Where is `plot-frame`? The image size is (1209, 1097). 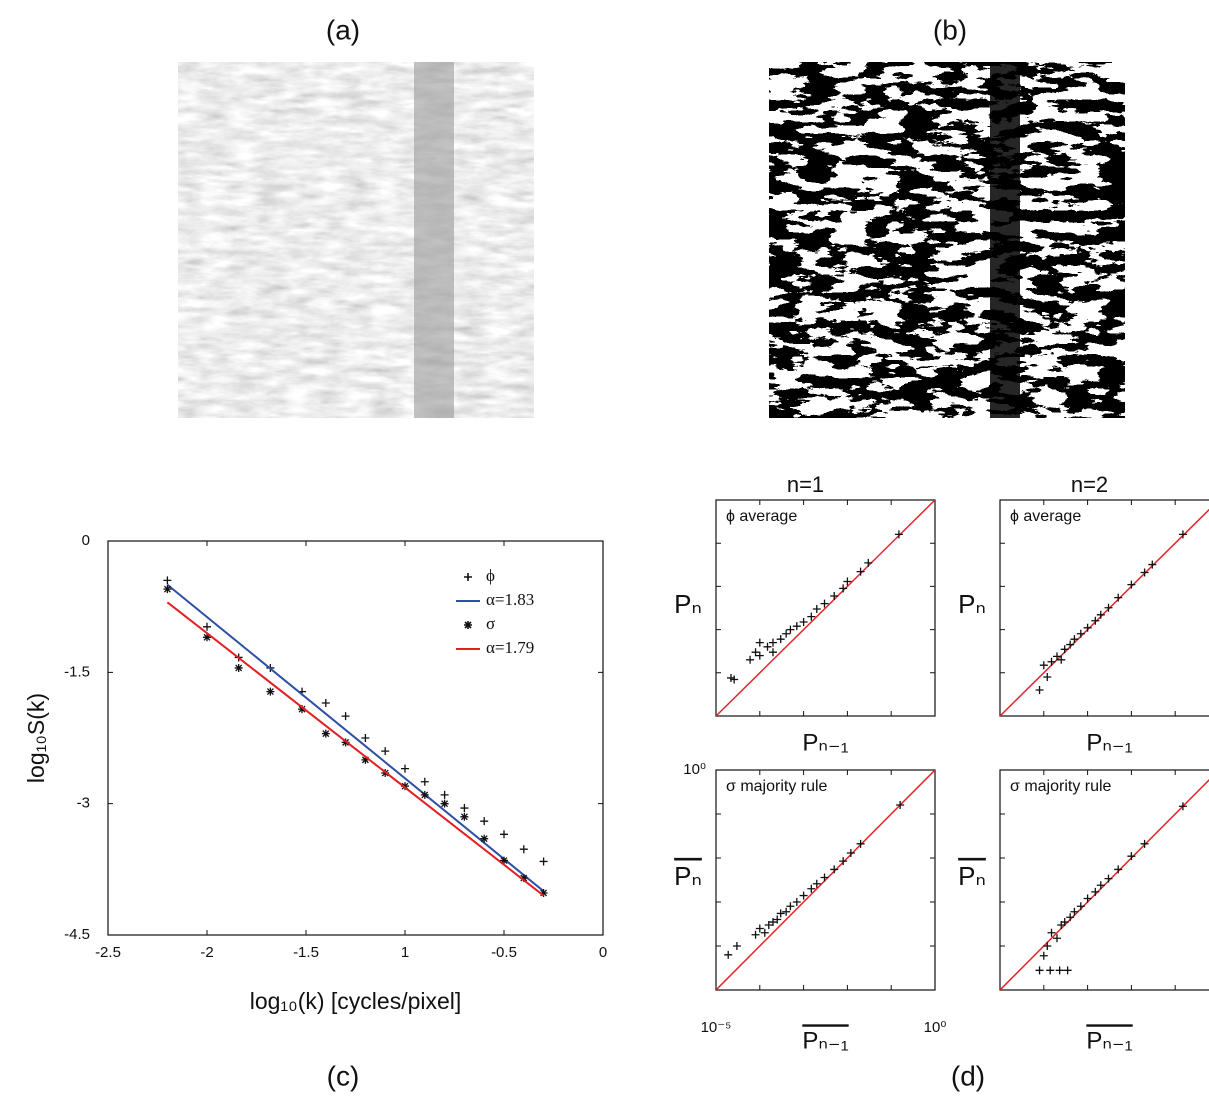 plot-frame is located at coordinates (1104, 880).